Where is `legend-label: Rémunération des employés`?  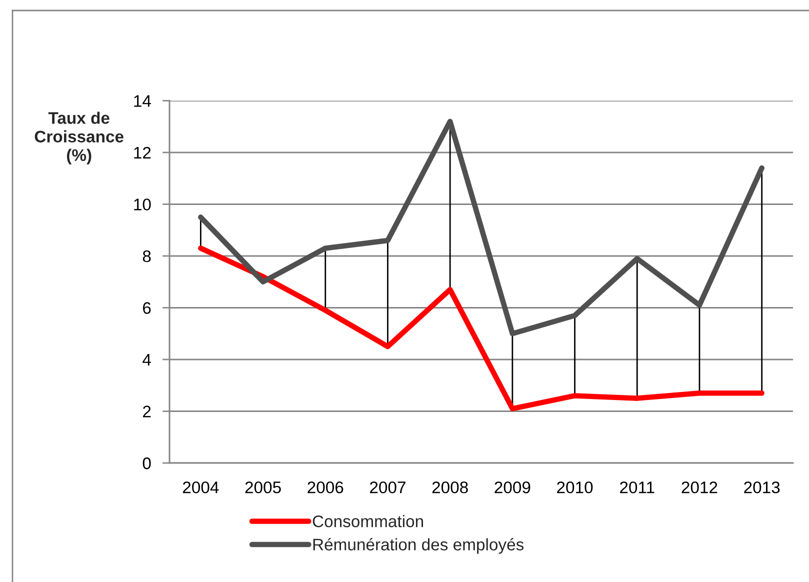 legend-label: Rémunération des employés is located at coordinates (418, 546).